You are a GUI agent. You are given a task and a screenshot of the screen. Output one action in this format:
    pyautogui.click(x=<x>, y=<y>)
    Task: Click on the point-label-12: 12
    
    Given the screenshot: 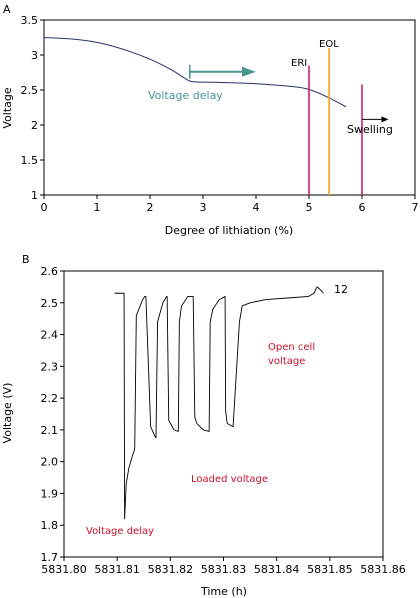 What is the action you would take?
    pyautogui.click(x=341, y=289)
    